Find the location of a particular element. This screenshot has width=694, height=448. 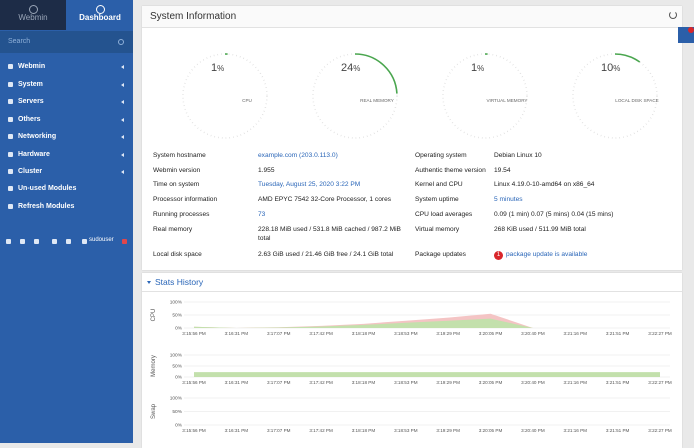

menu-item: System is located at coordinates (66, 85).